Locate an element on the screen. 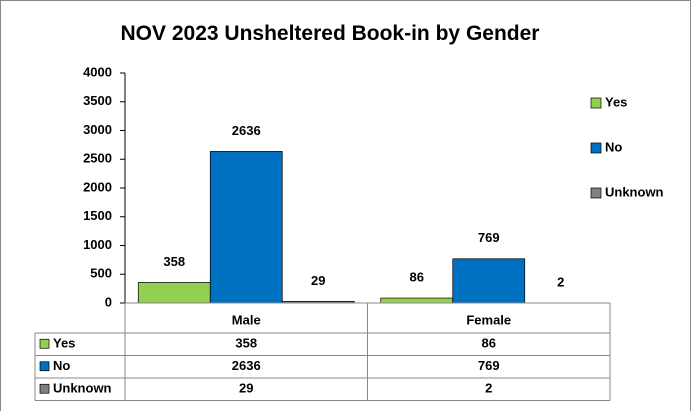 This screenshot has height=411, width=692. data-label: 29 is located at coordinates (318, 280).